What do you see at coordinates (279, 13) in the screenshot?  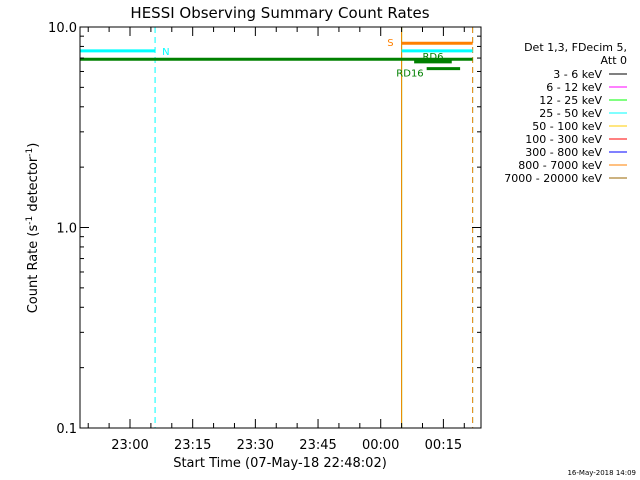 I see `chart-title: HESSI Observing Summary Count Rates` at bounding box center [279, 13].